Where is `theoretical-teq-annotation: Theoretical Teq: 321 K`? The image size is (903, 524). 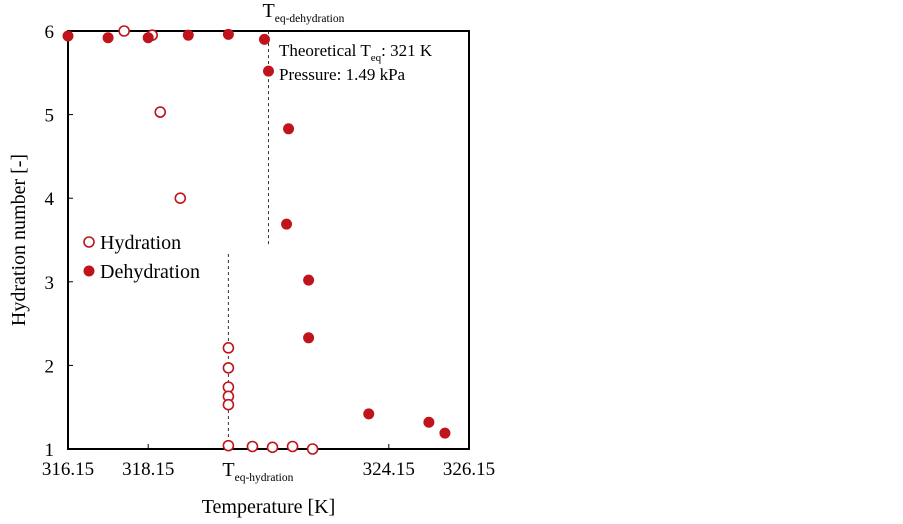
theoretical-teq-annotation: Theoretical Teq: 321 K is located at coordinates (356, 52).